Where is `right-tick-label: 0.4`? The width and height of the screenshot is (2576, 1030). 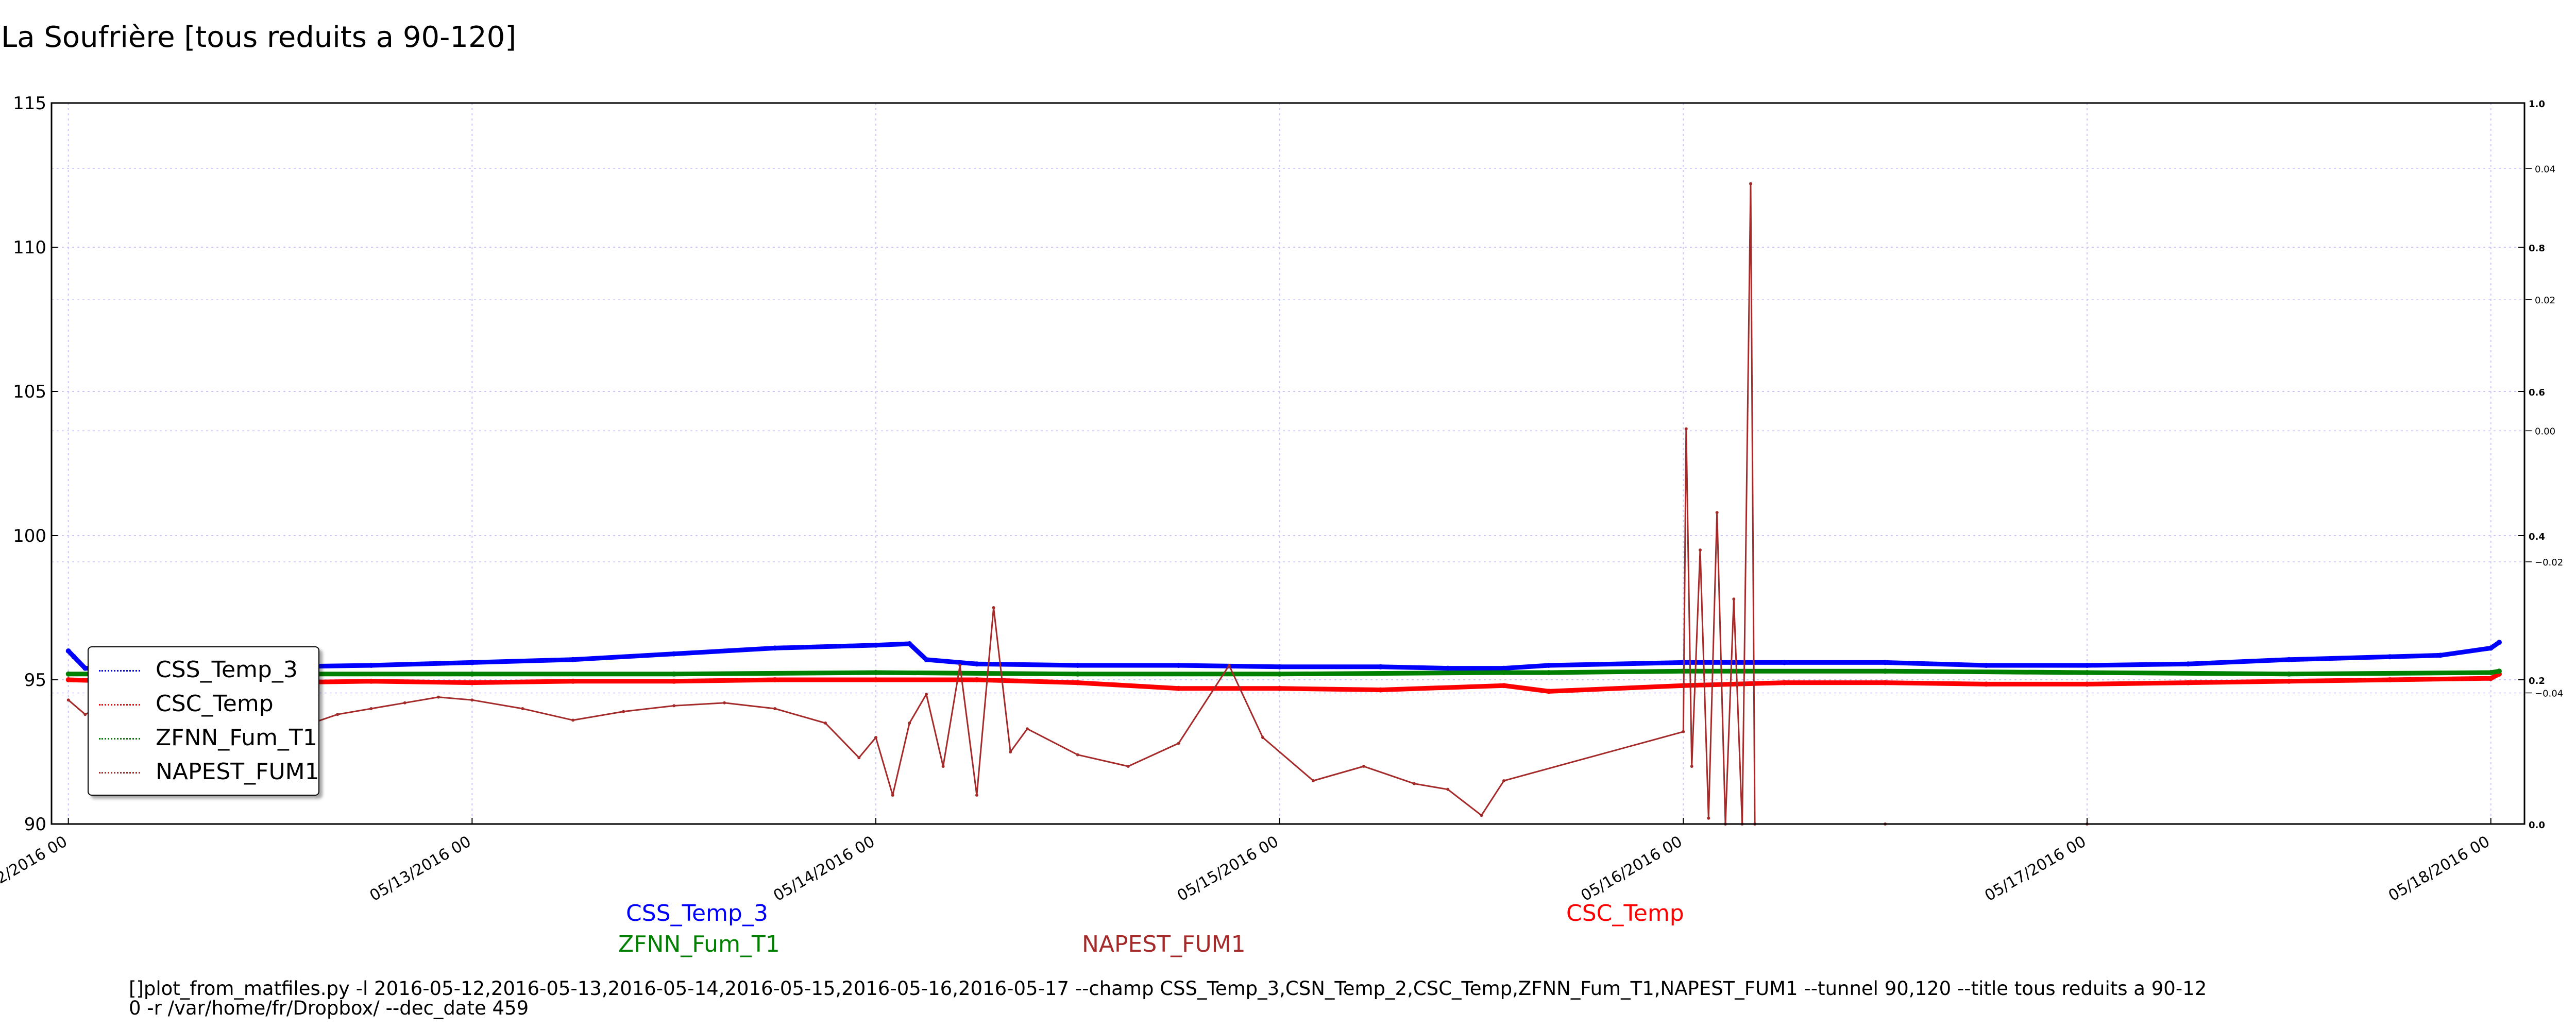 right-tick-label: 0.4 is located at coordinates (2537, 536).